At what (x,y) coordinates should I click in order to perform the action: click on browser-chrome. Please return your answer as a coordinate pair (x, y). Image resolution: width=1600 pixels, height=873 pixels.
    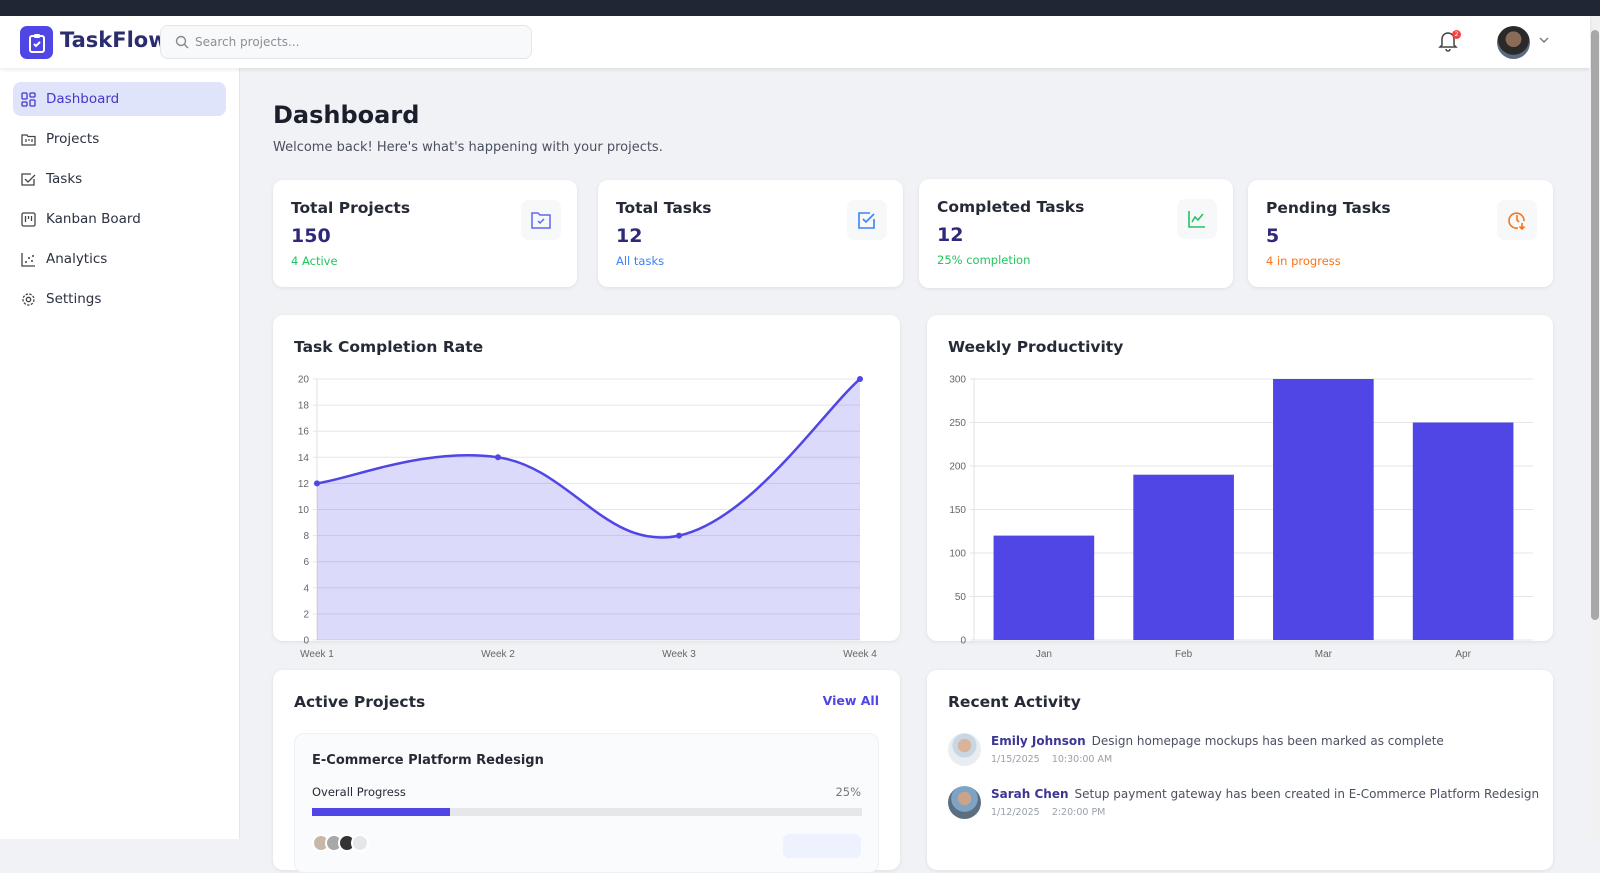
    Looking at the image, I should click on (800, 8).